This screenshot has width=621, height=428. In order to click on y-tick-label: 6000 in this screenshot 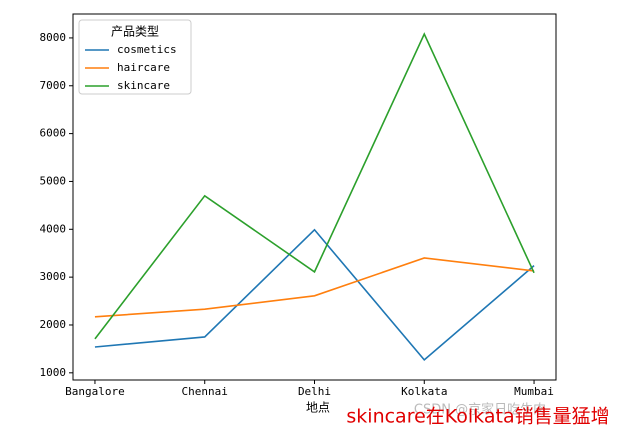, I will do `click(53, 133)`.